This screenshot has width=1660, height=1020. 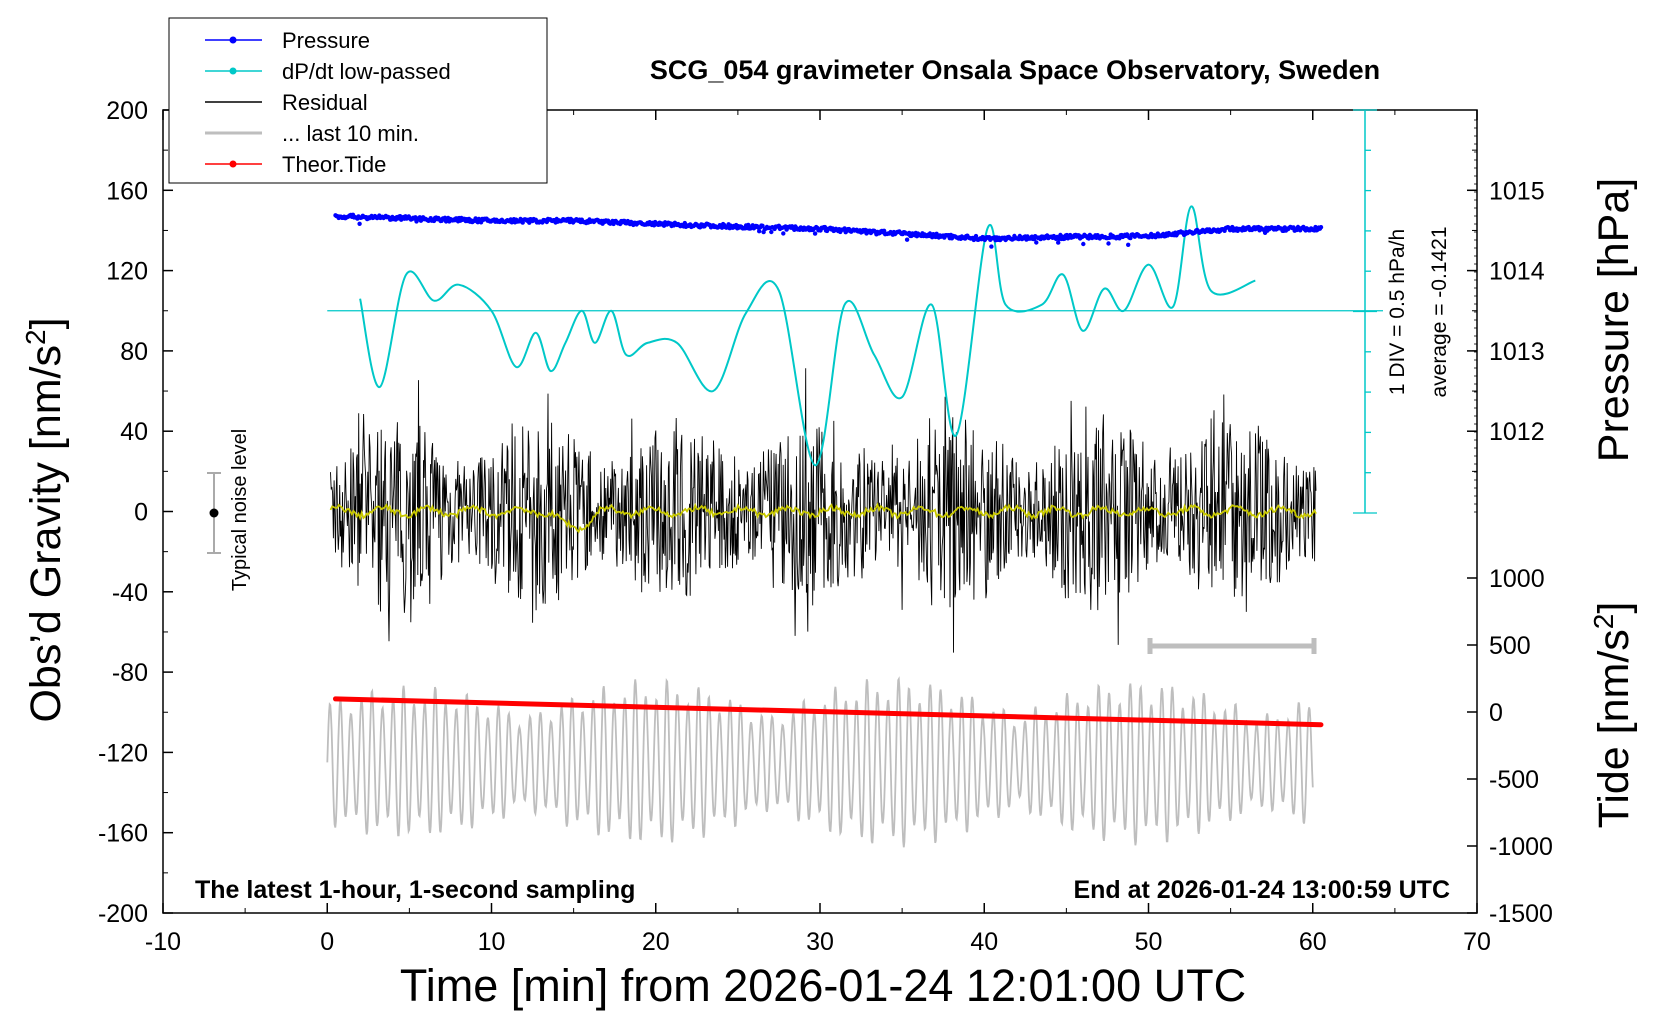 I want to click on average-label: average = -0.1421, so click(x=1439, y=311).